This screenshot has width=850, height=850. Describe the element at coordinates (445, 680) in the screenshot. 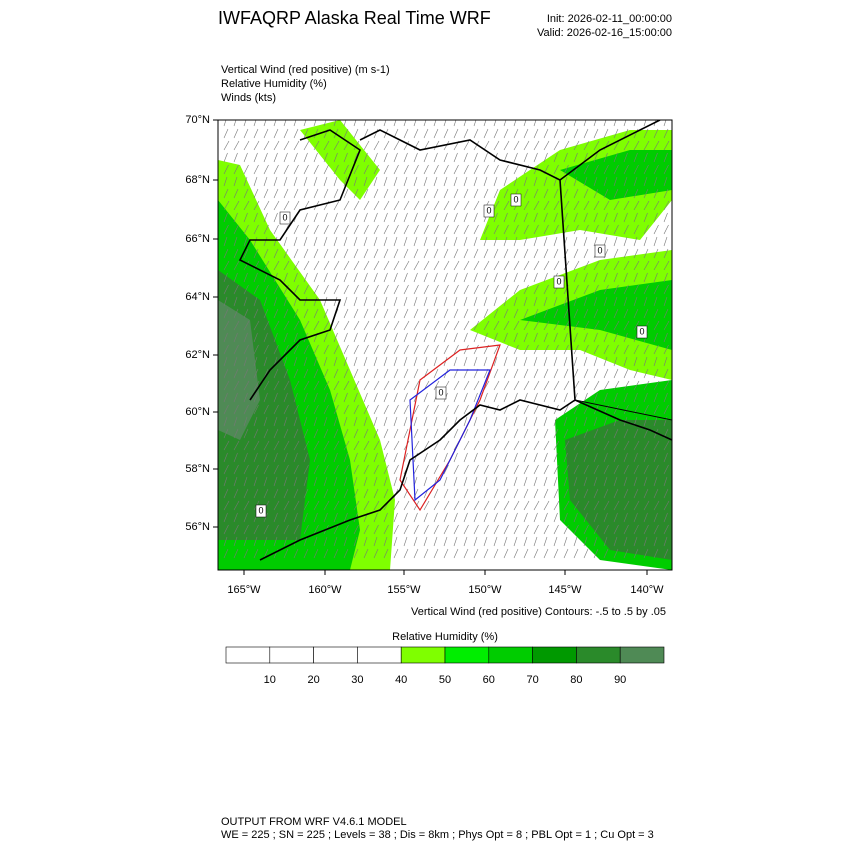

I see `colorbar-tick-label: 50` at that location.